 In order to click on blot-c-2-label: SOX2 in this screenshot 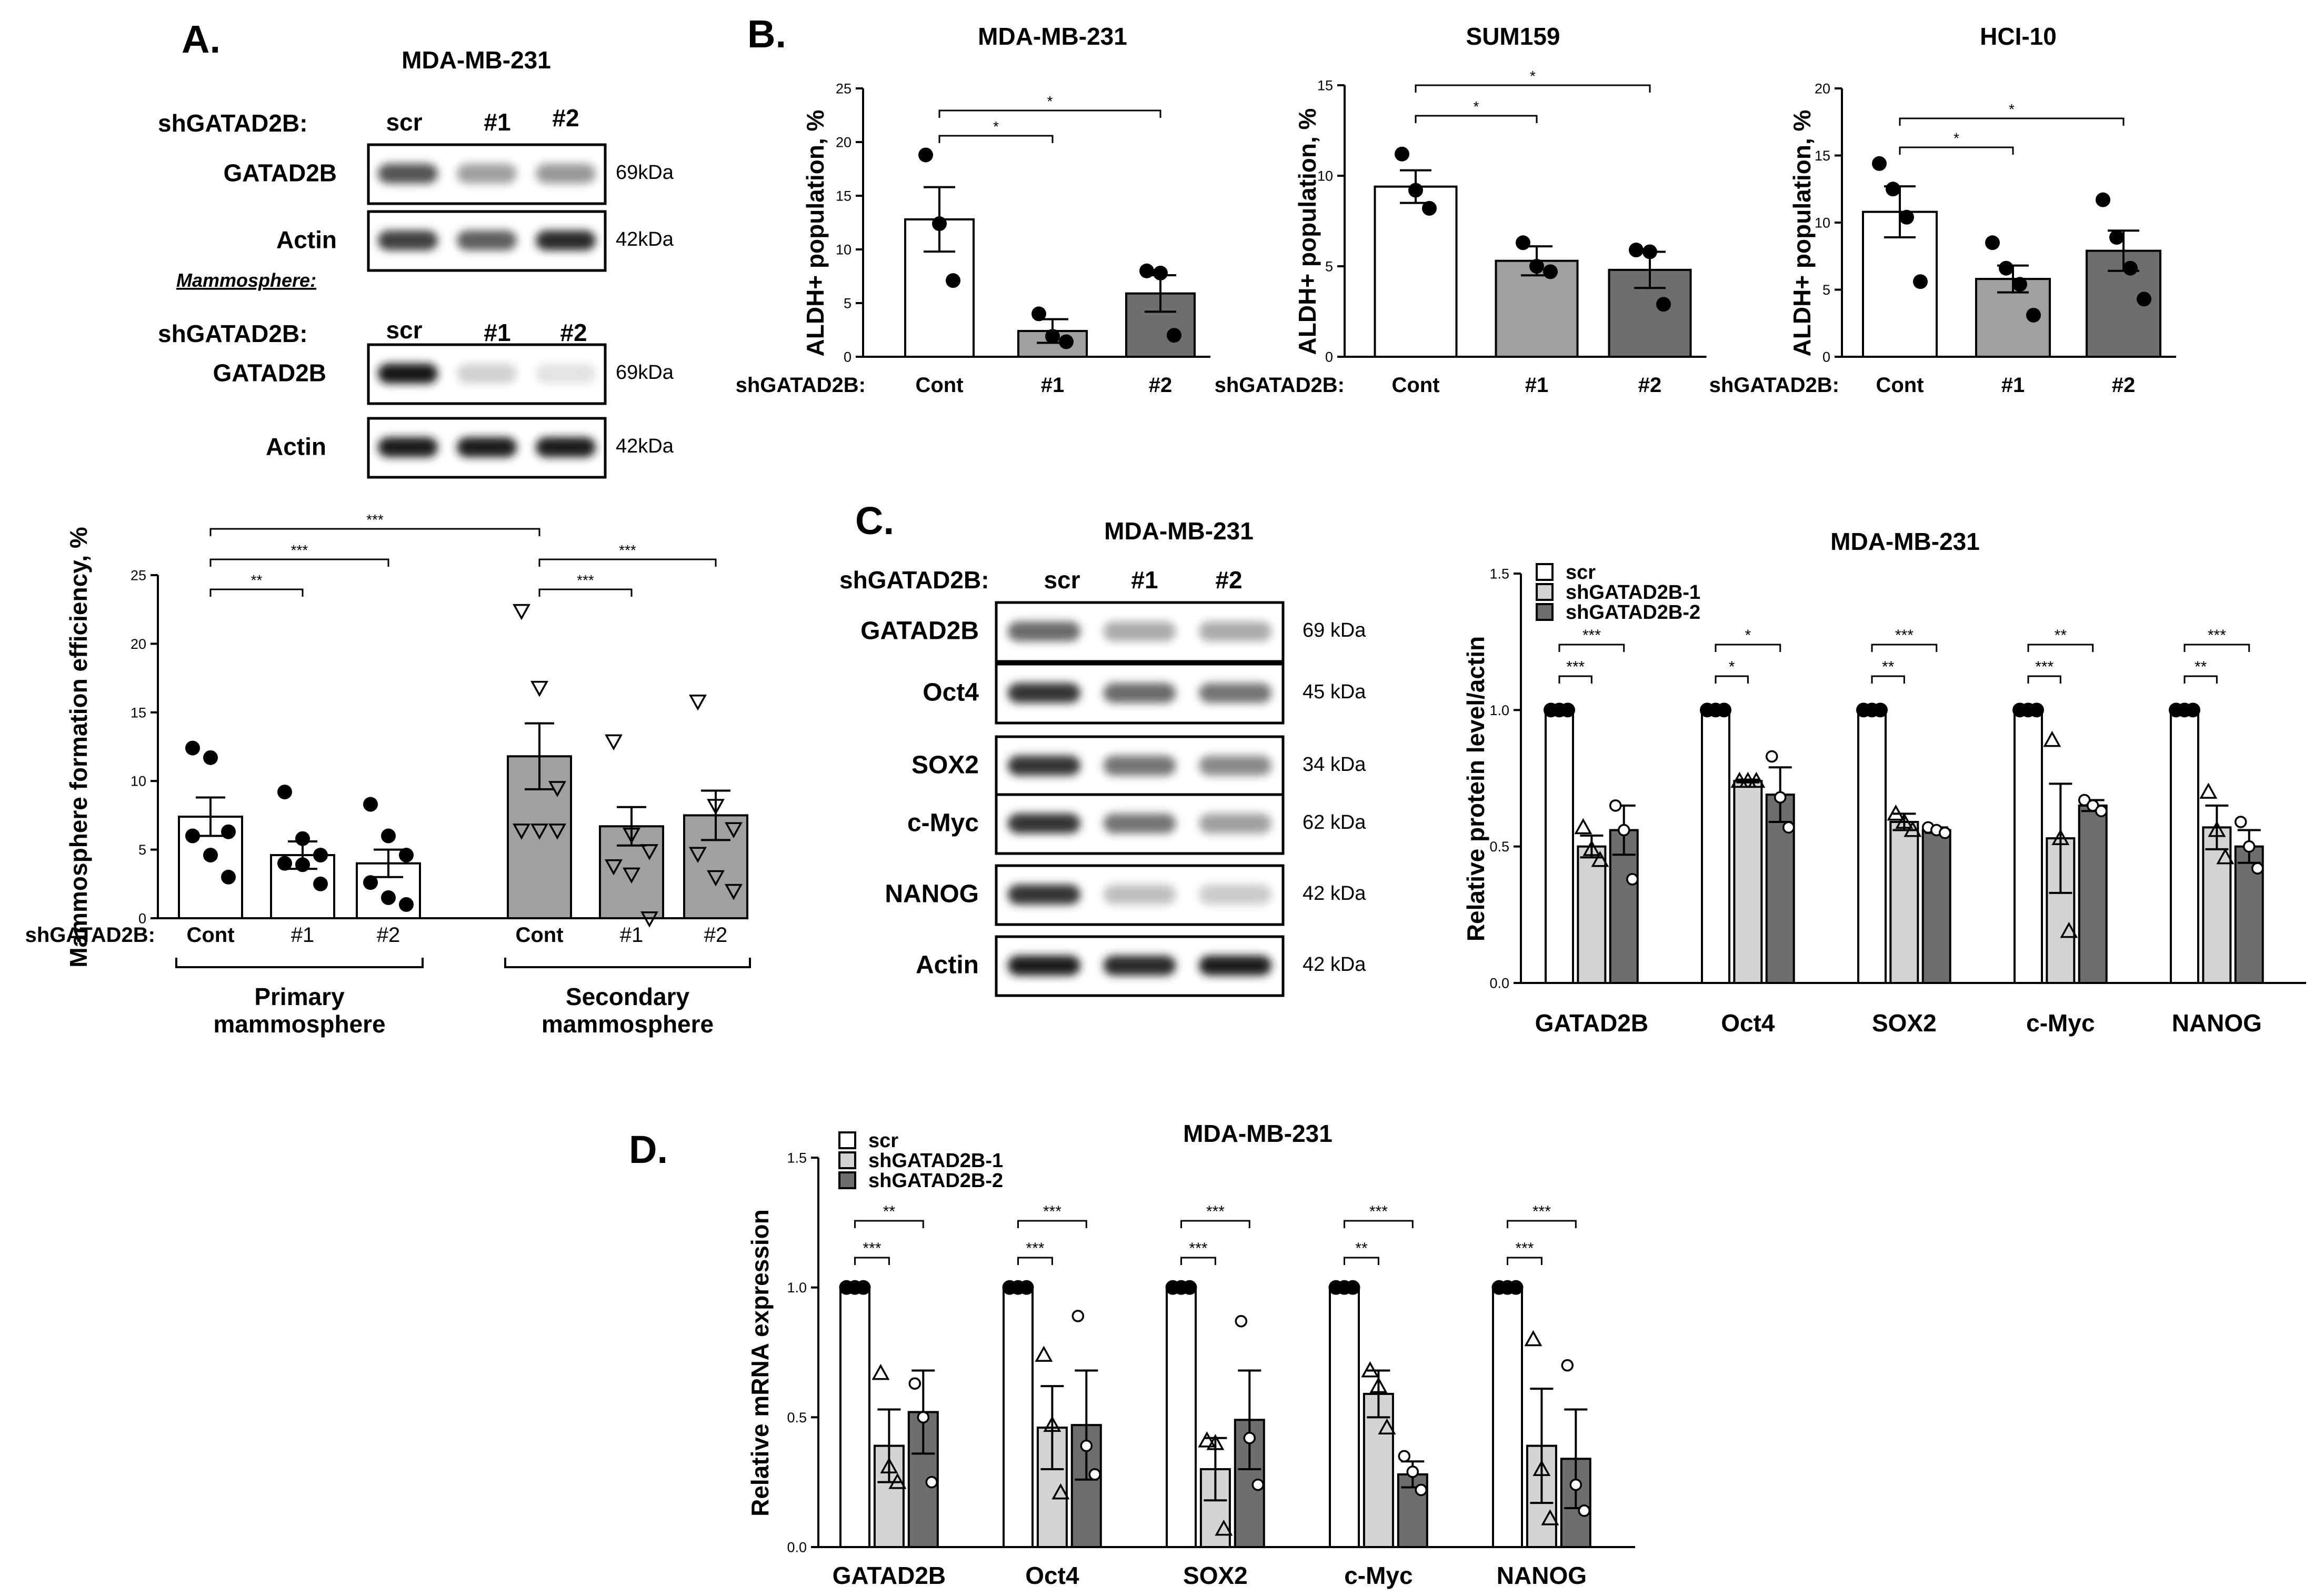, I will do `click(945, 765)`.